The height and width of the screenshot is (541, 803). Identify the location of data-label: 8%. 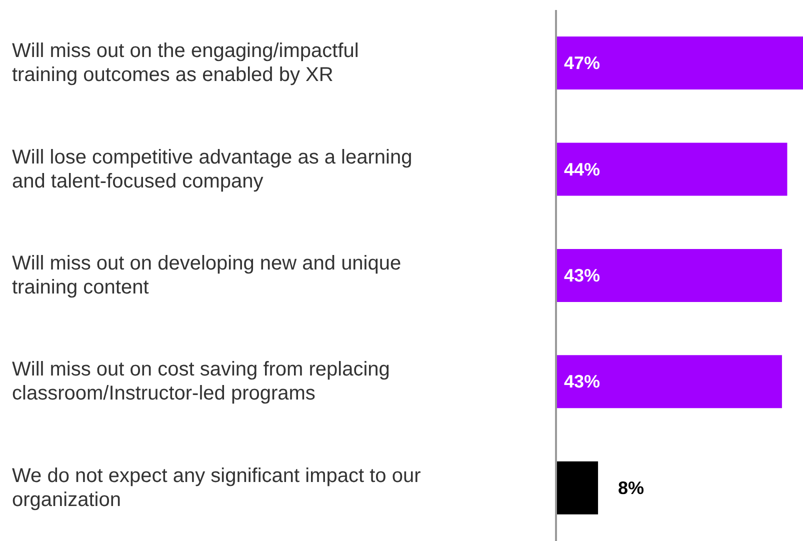
(631, 488).